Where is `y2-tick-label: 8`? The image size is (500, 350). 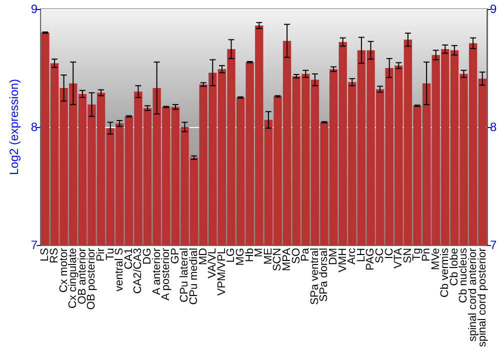
y2-tick-label: 8 is located at coordinates (493, 127).